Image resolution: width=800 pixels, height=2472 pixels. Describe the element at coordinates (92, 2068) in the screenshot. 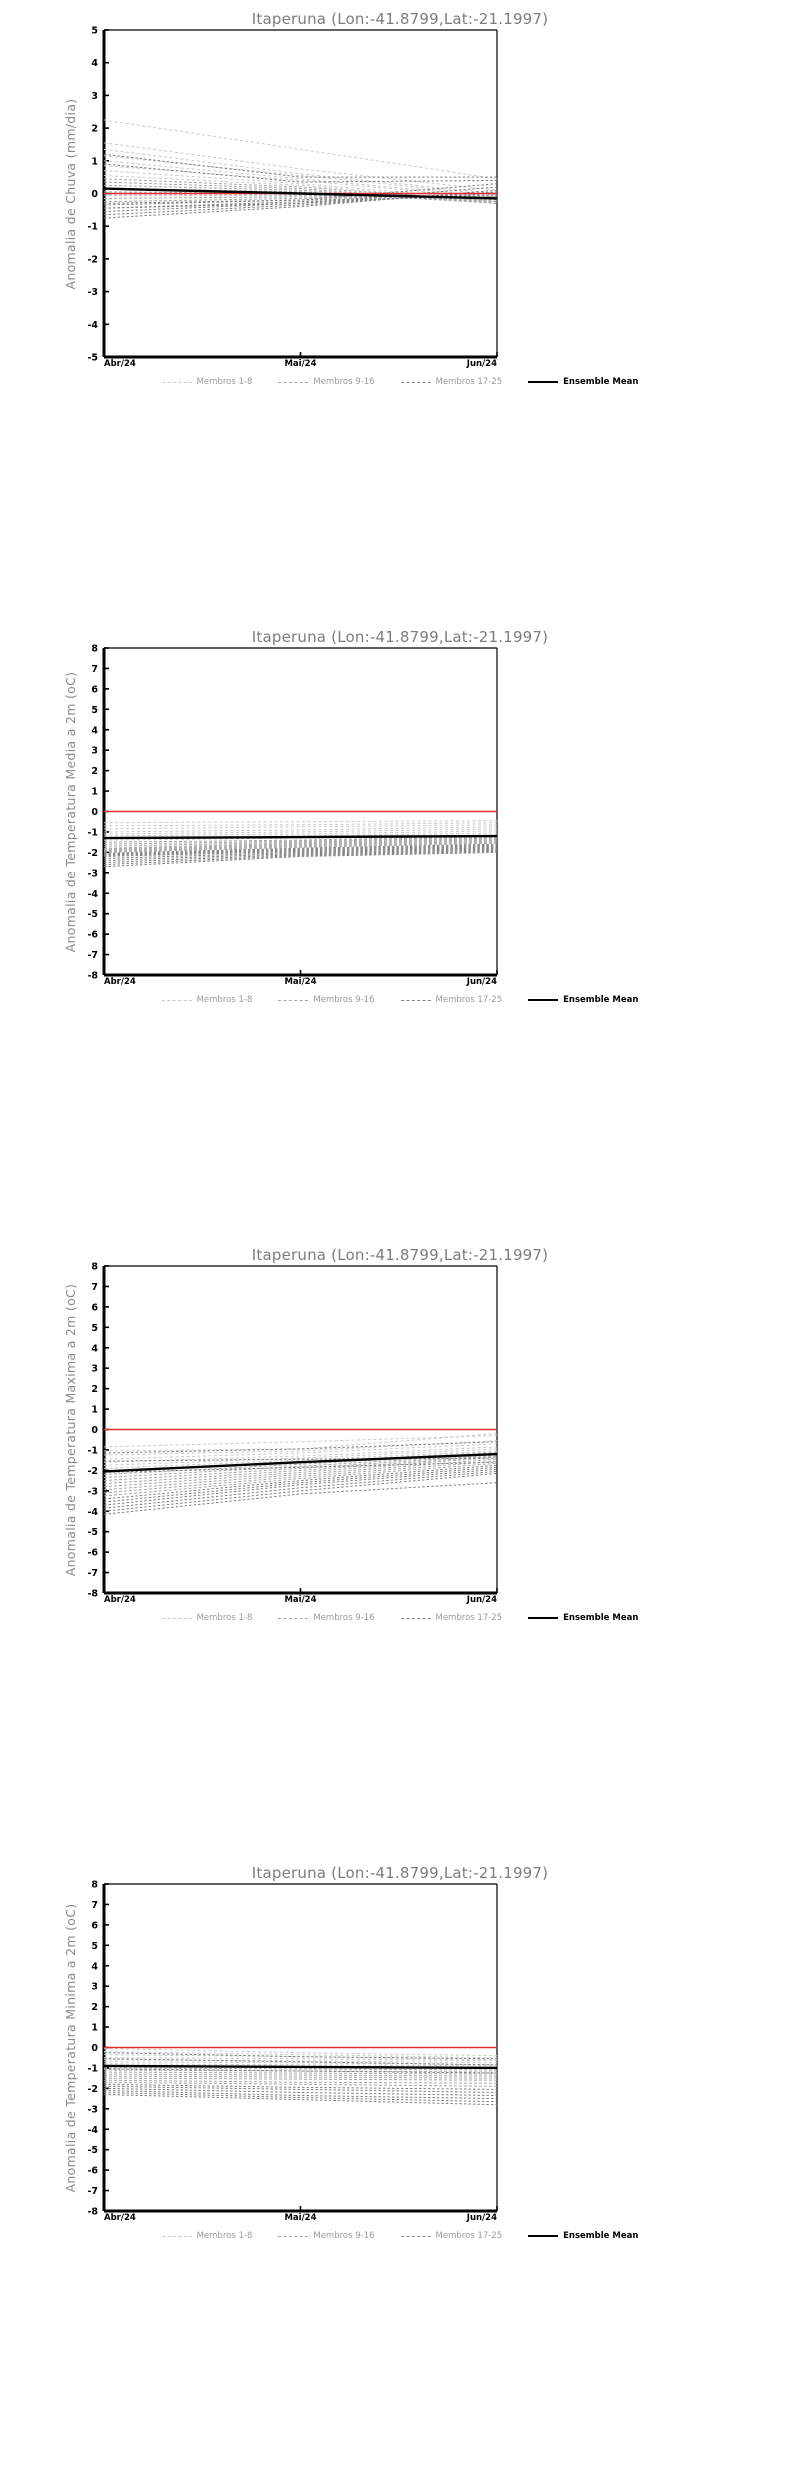

I see `y-tick-label: -1` at that location.